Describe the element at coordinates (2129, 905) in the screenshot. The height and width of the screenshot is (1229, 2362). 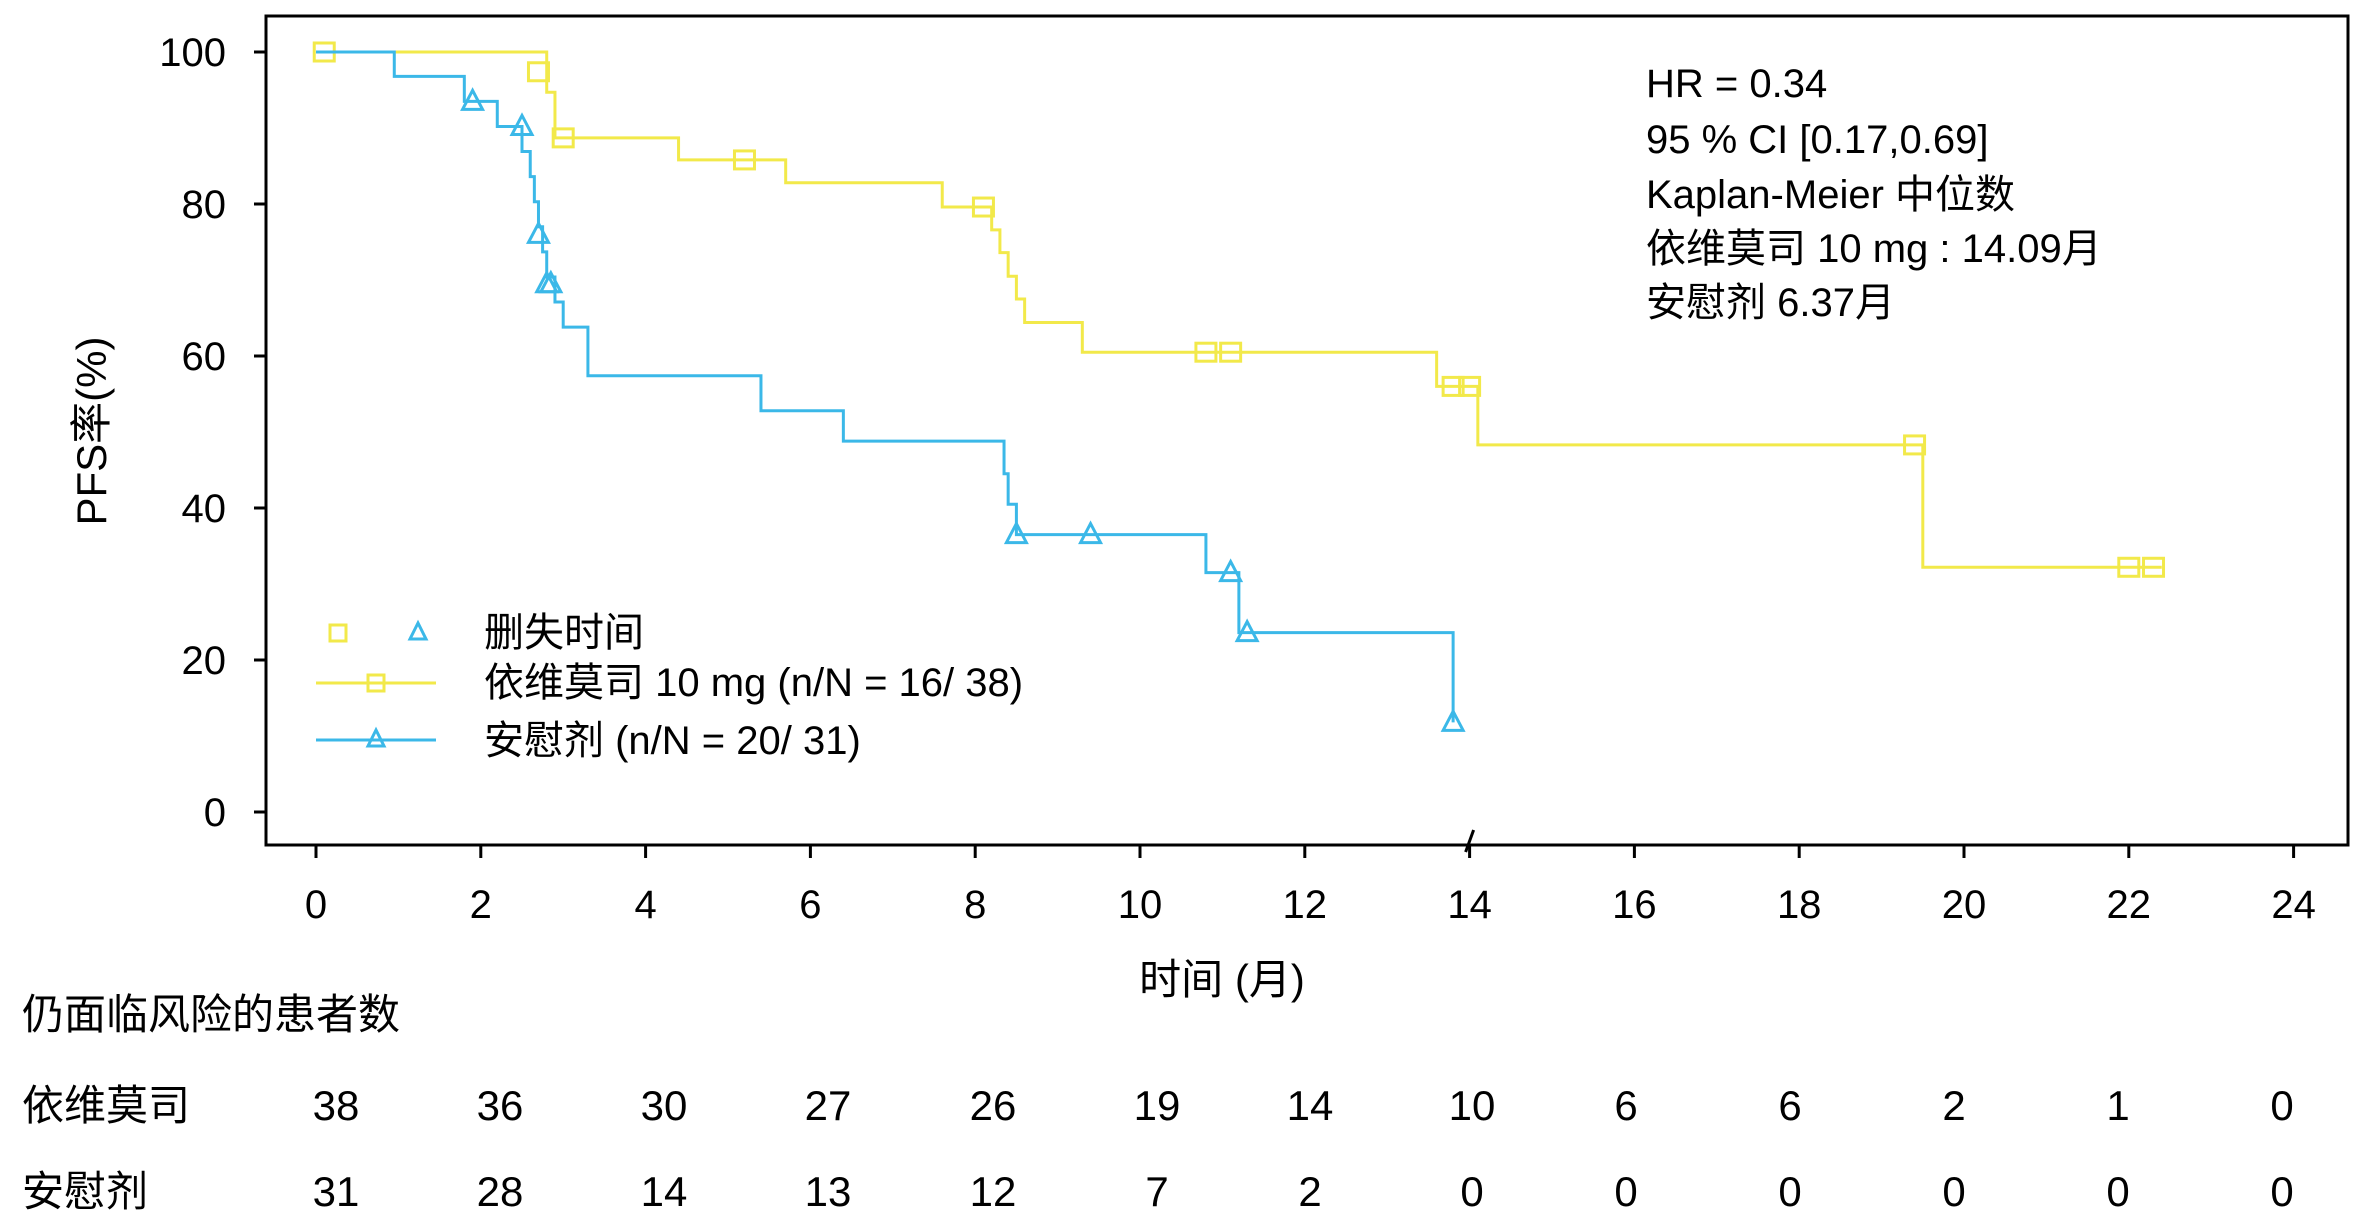
I see `x-tick-label: 22` at that location.